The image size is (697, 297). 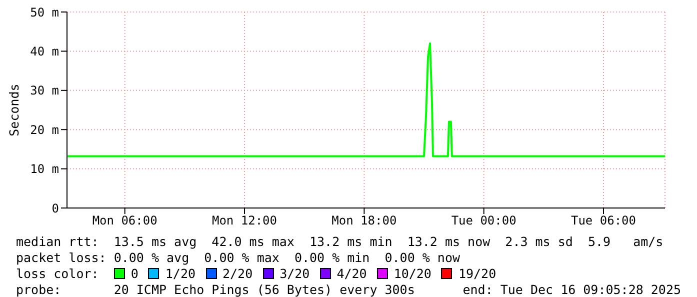 I want to click on y-tick-label: 10 m, so click(x=44, y=169).